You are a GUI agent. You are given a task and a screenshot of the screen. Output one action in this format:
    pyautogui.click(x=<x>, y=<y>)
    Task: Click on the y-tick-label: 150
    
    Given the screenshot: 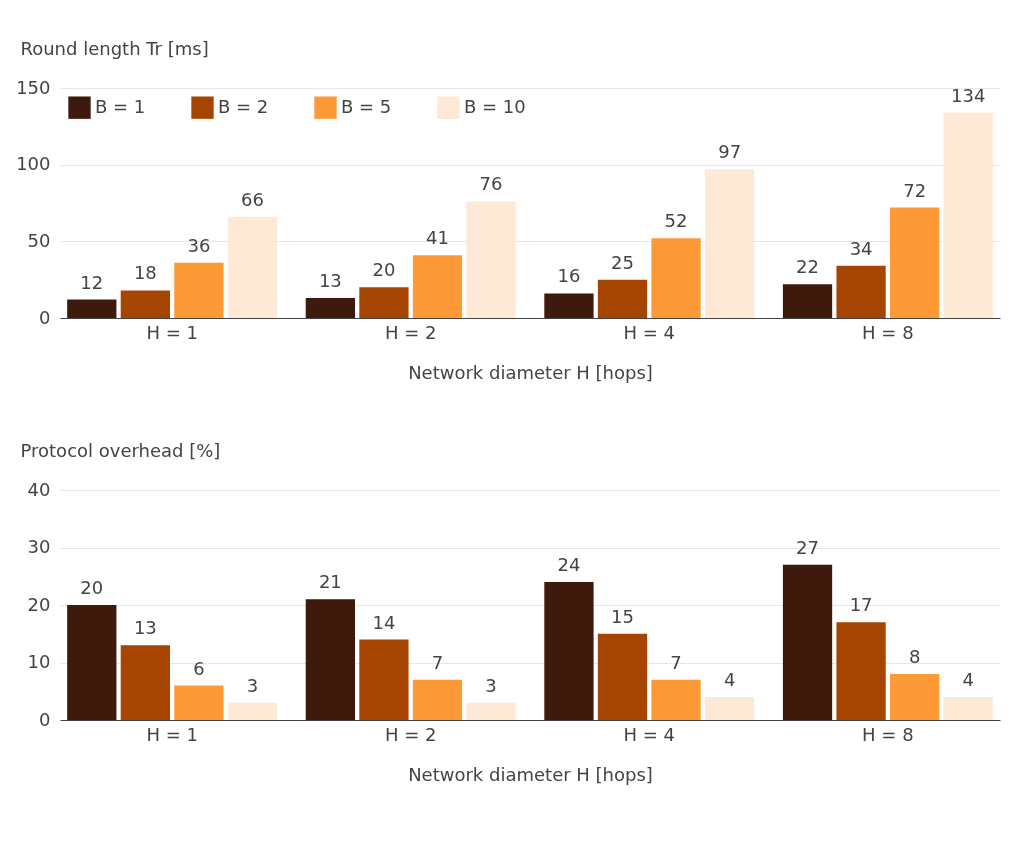 What is the action you would take?
    pyautogui.click(x=33, y=87)
    